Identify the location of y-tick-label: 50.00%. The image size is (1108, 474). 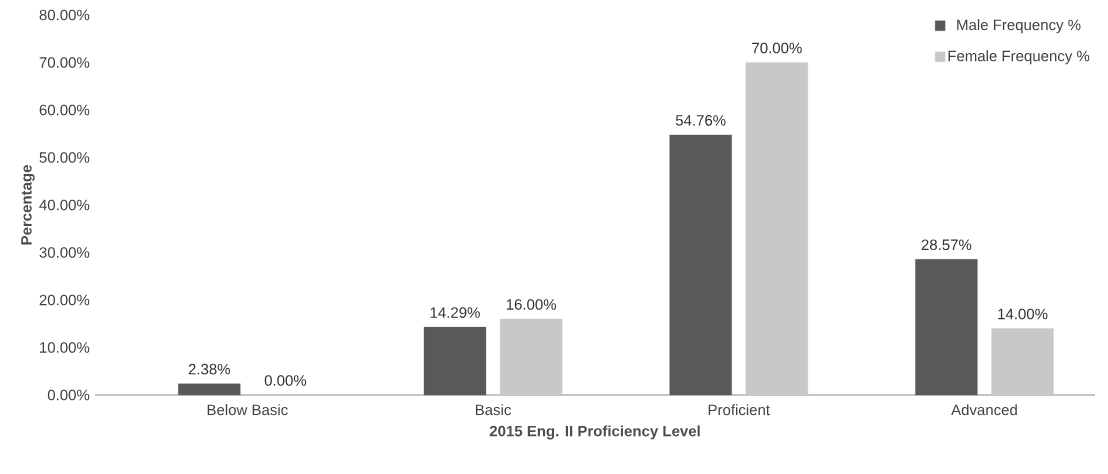
(64, 157).